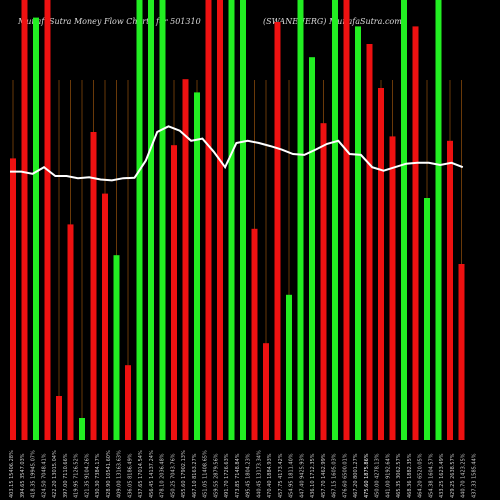  I want to click on x-tick-label: 433.25 1623.49%, so click(442, 475).